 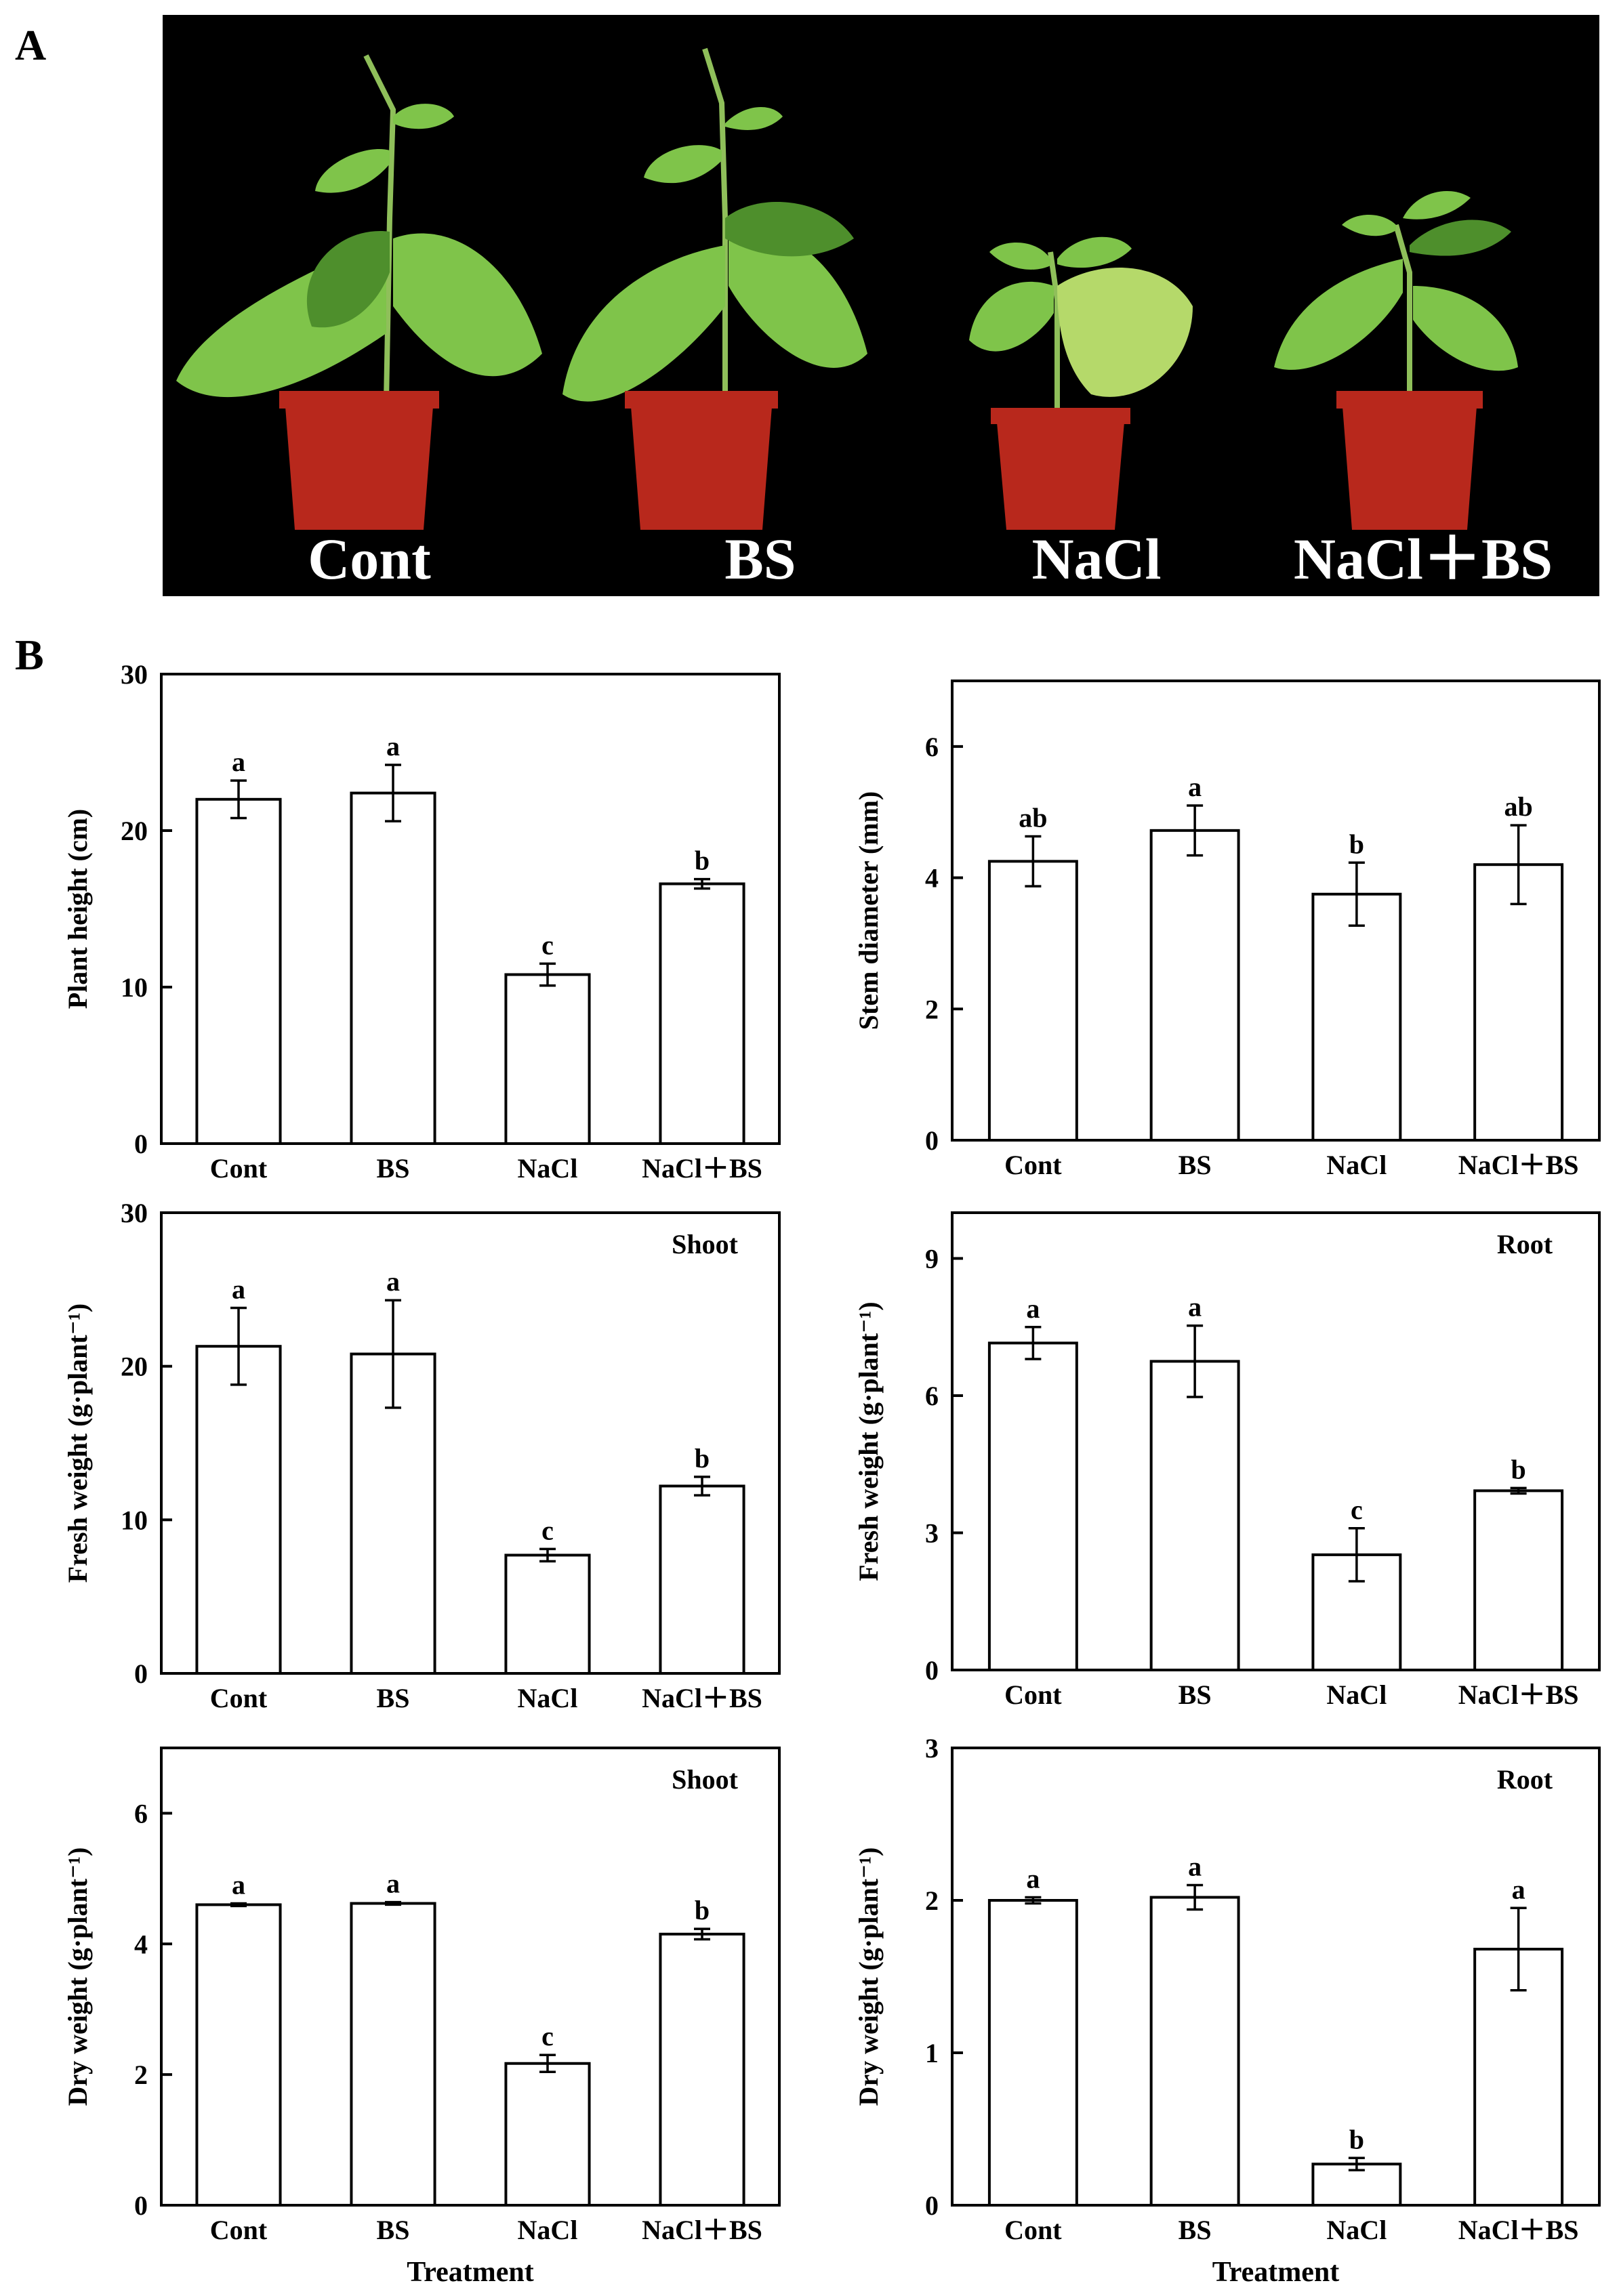 What do you see at coordinates (705, 1779) in the screenshot?
I see `panel-annotation: Shoot` at bounding box center [705, 1779].